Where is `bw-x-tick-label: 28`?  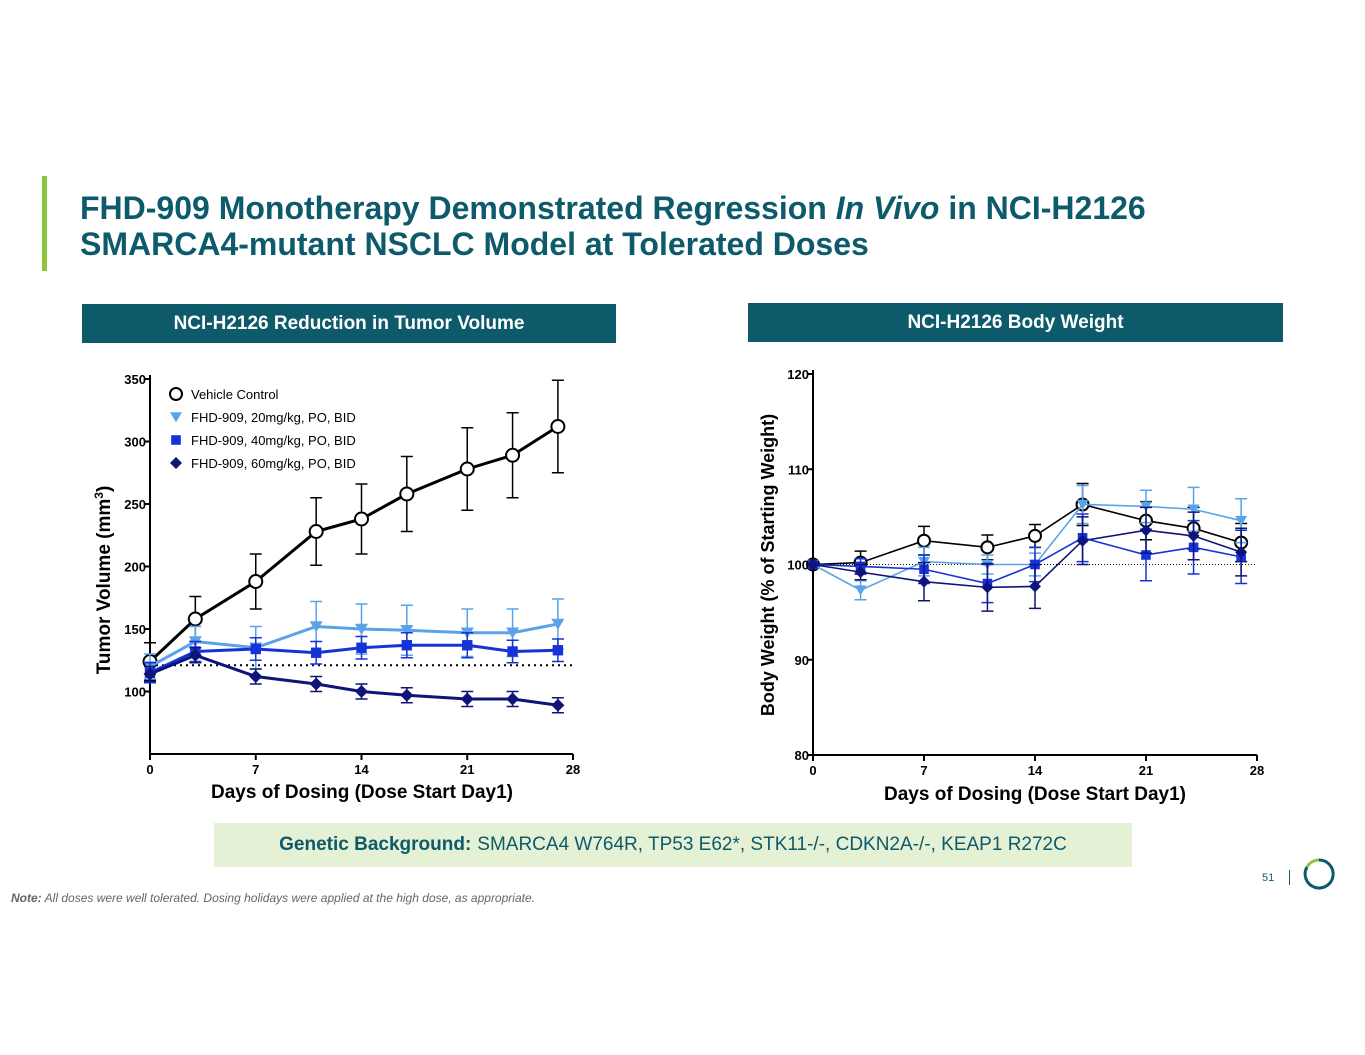
bw-x-tick-label: 28 is located at coordinates (1257, 770).